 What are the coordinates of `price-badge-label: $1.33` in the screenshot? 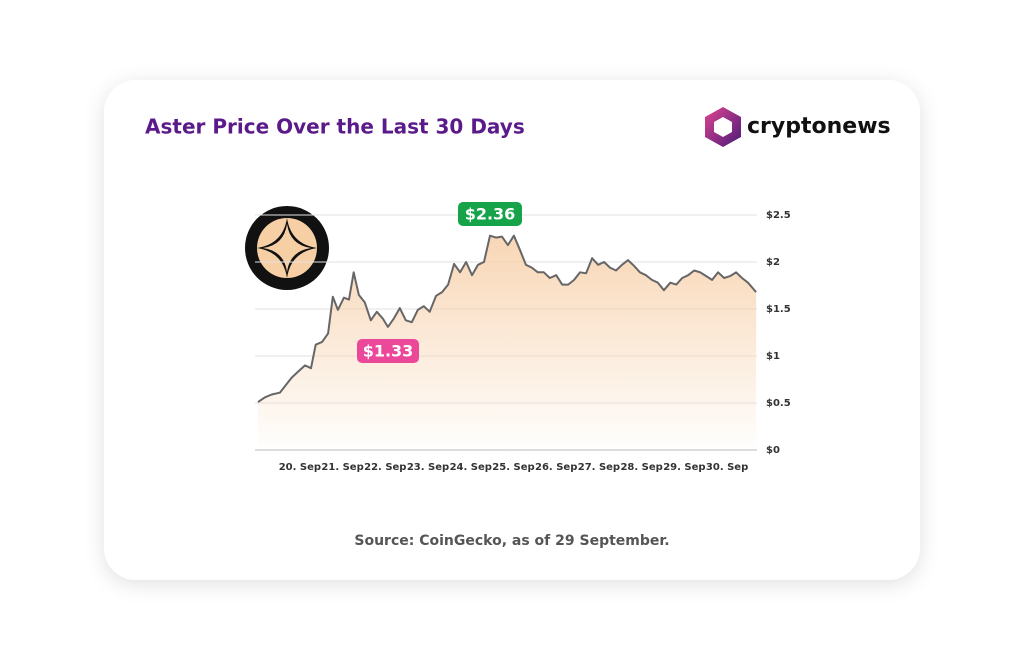 It's located at (388, 351).